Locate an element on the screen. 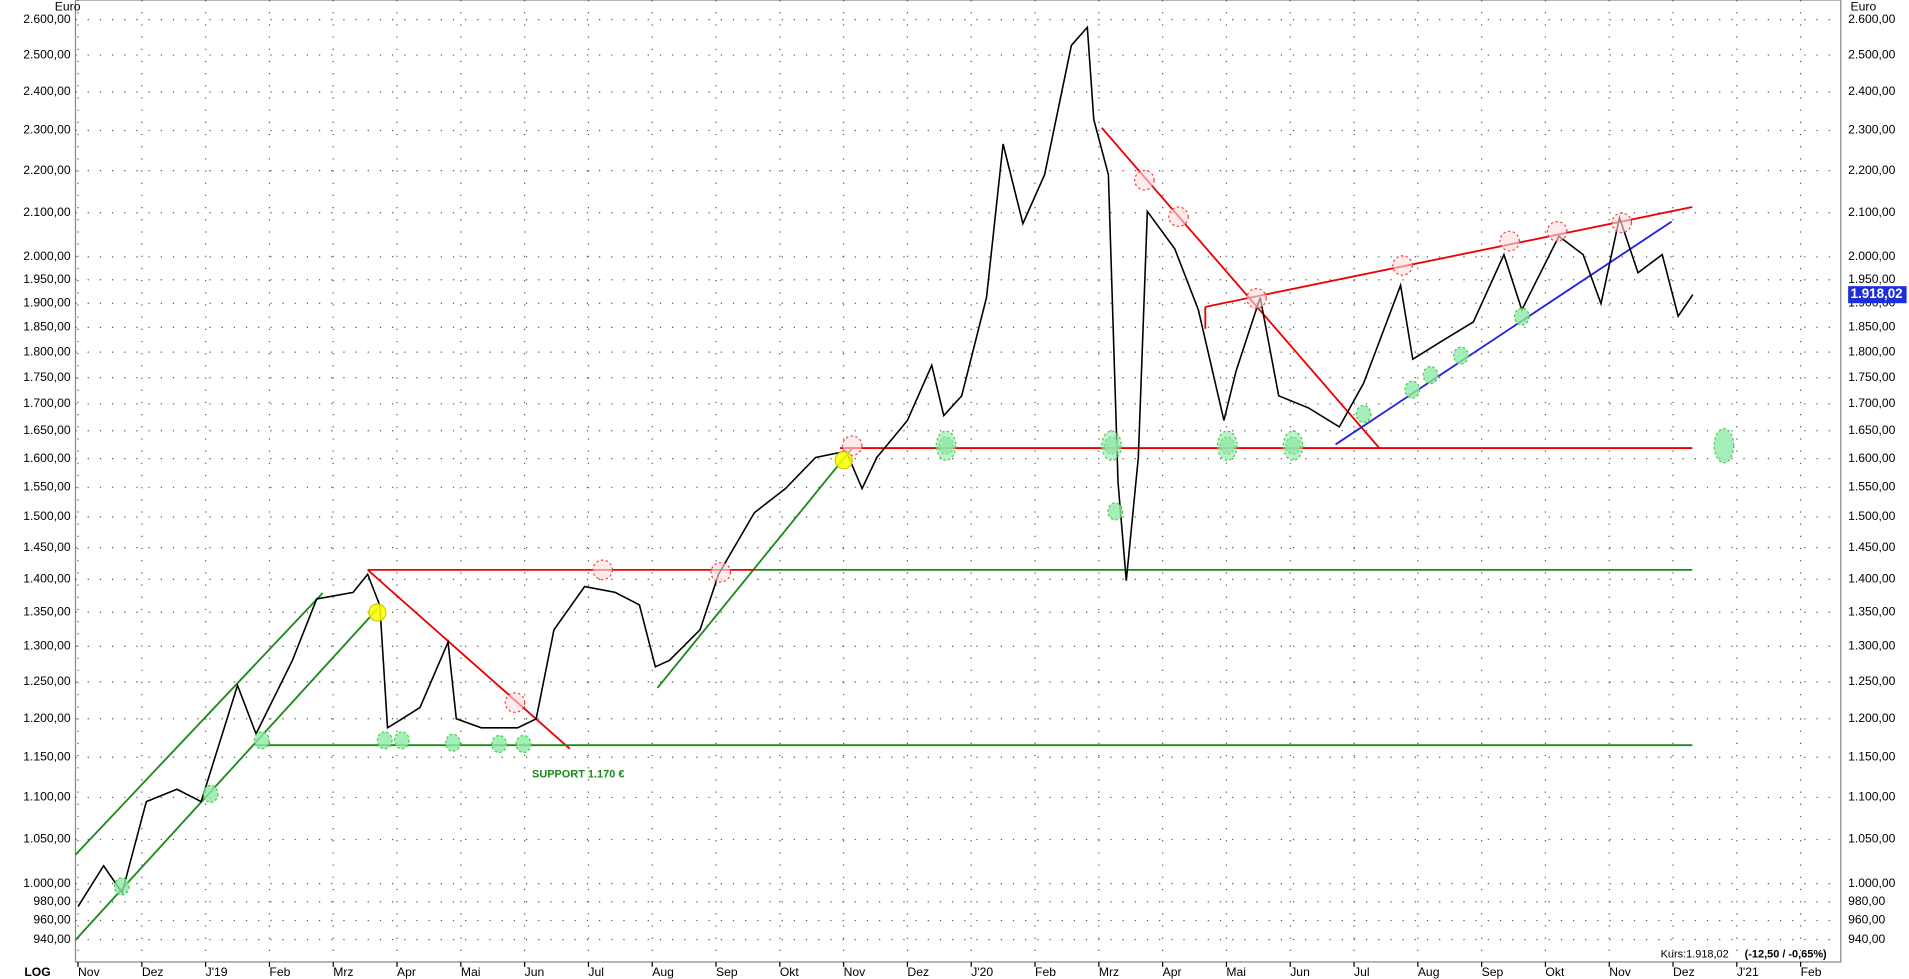 The height and width of the screenshot is (979, 1909). y-unit-right: Euro is located at coordinates (1864, 7).